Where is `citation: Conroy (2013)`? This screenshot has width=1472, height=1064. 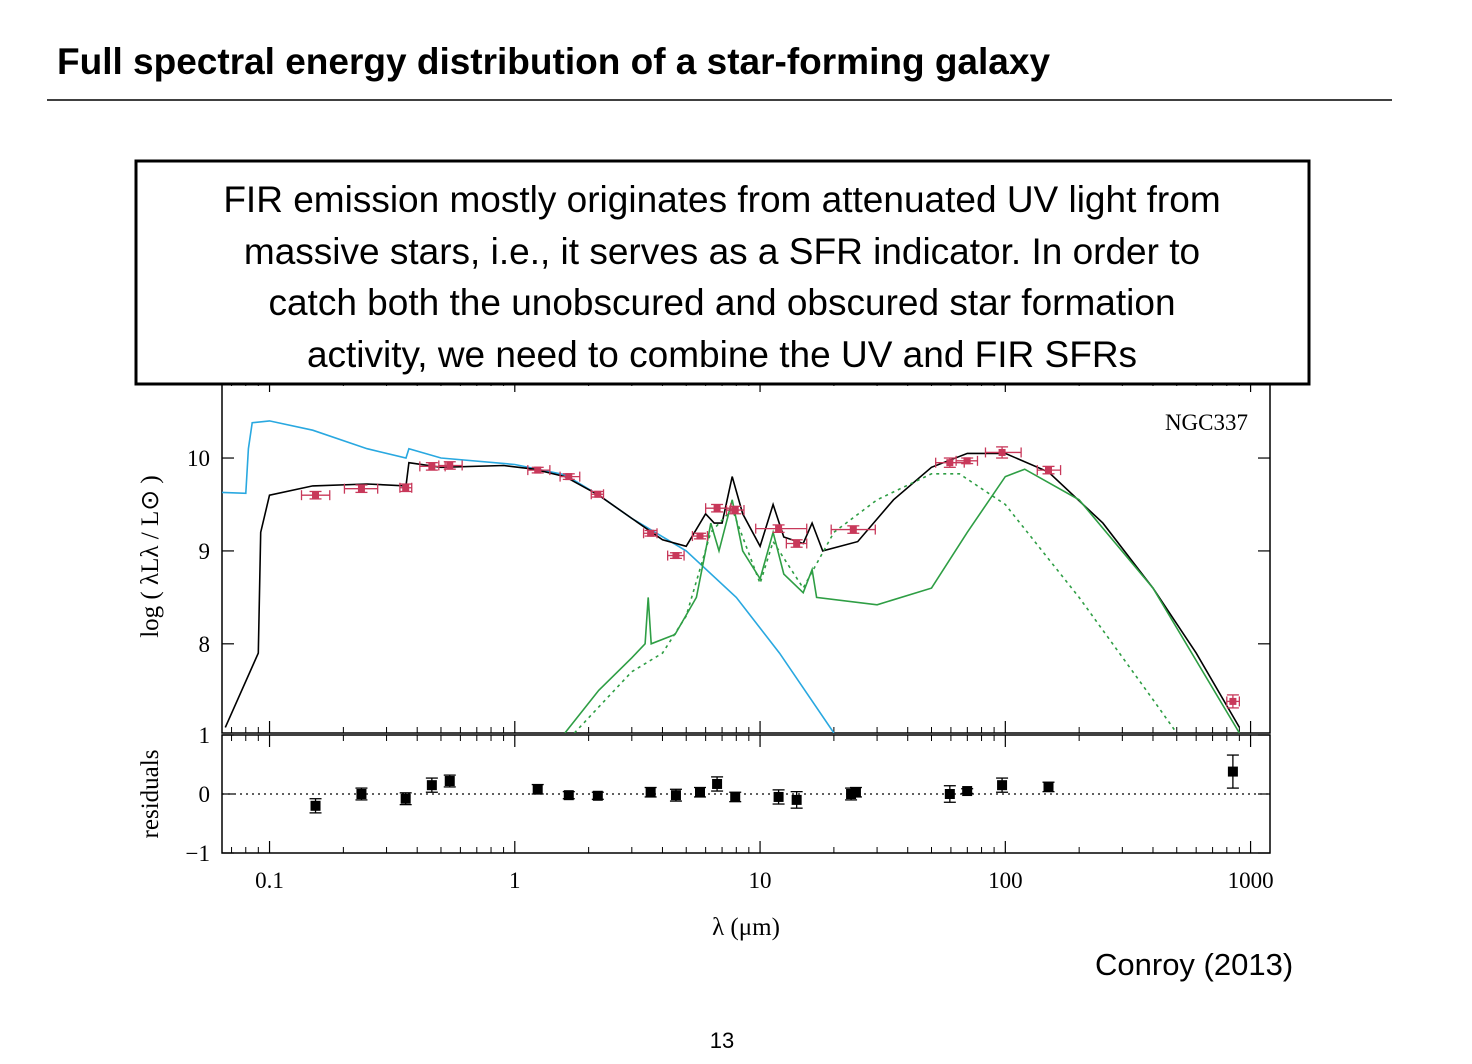
citation: Conroy (2013) is located at coordinates (1194, 964).